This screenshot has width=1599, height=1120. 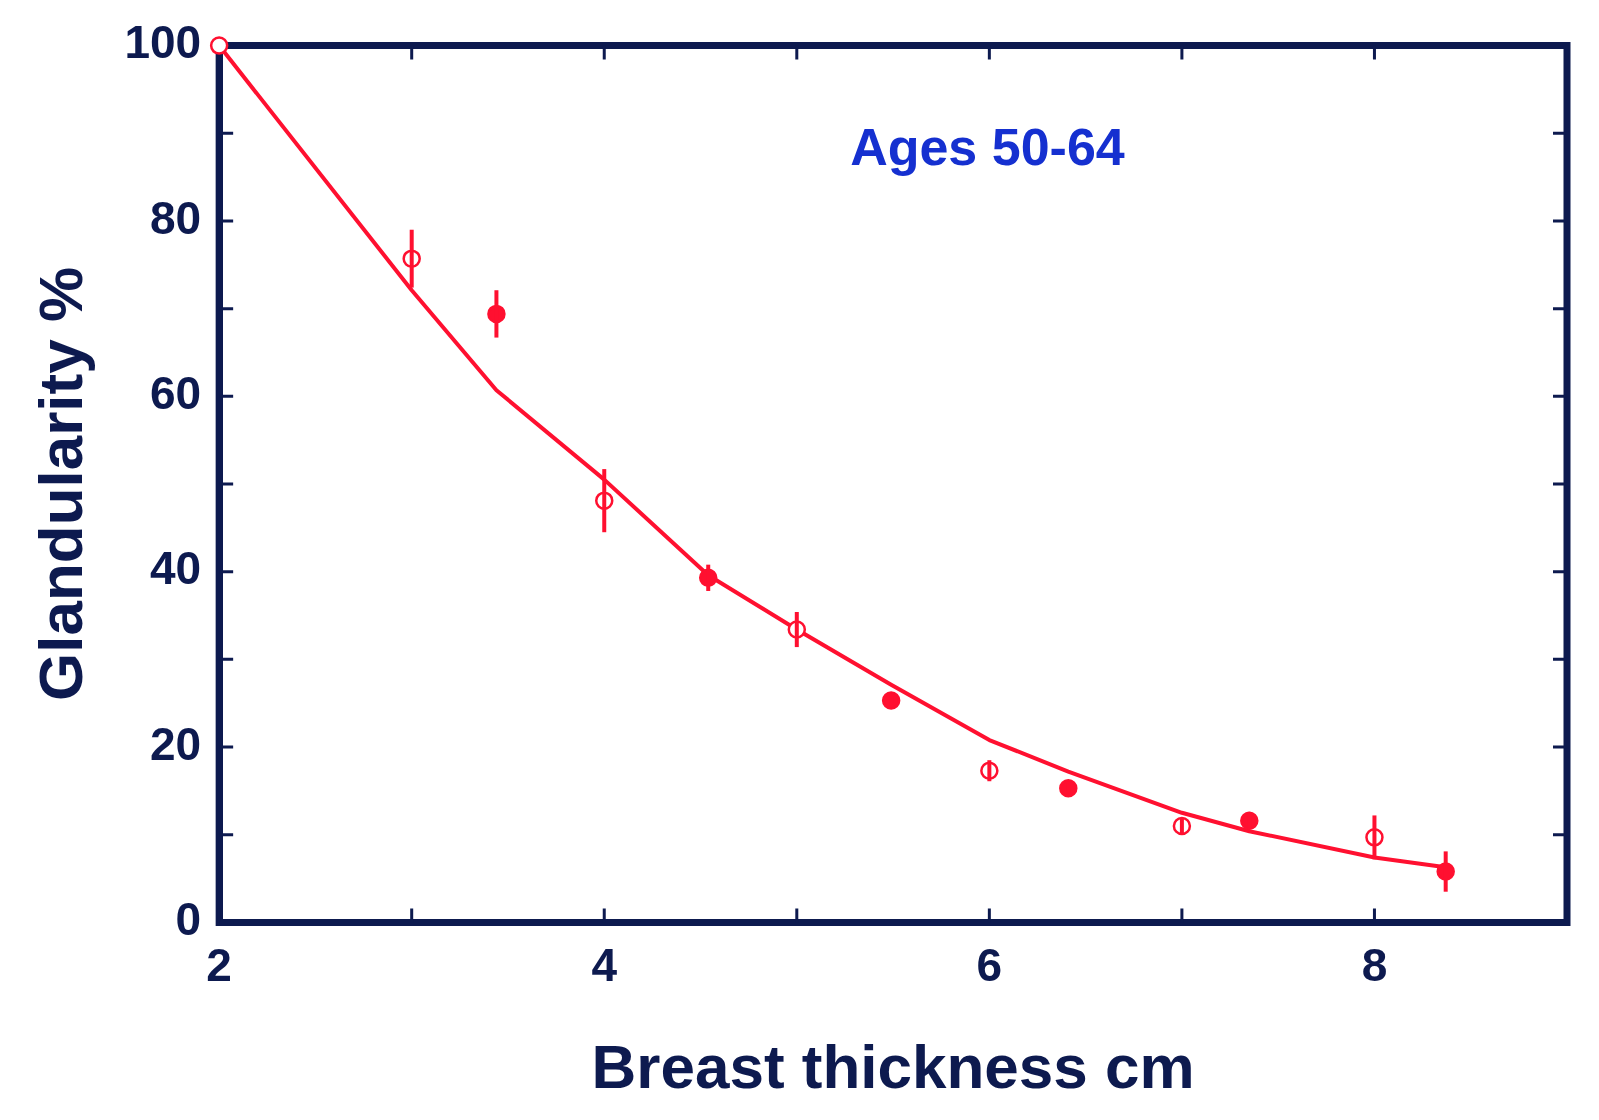 What do you see at coordinates (1374, 964) in the screenshot?
I see `x-tick-label: 8` at bounding box center [1374, 964].